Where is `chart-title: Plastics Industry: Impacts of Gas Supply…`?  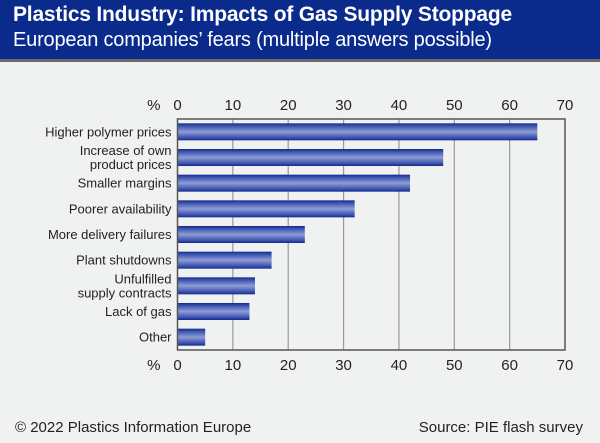 chart-title: Plastics Industry: Impacts of Gas Supply… is located at coordinates (262, 14).